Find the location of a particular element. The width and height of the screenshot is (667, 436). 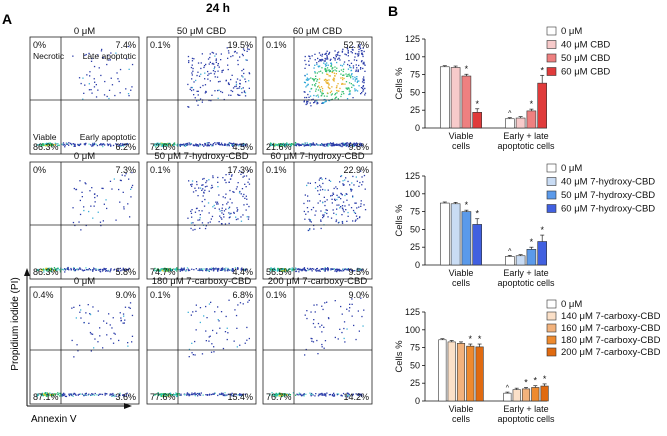

legend-label: 50 μM 7-hydroxy-CBD is located at coordinates (608, 195).